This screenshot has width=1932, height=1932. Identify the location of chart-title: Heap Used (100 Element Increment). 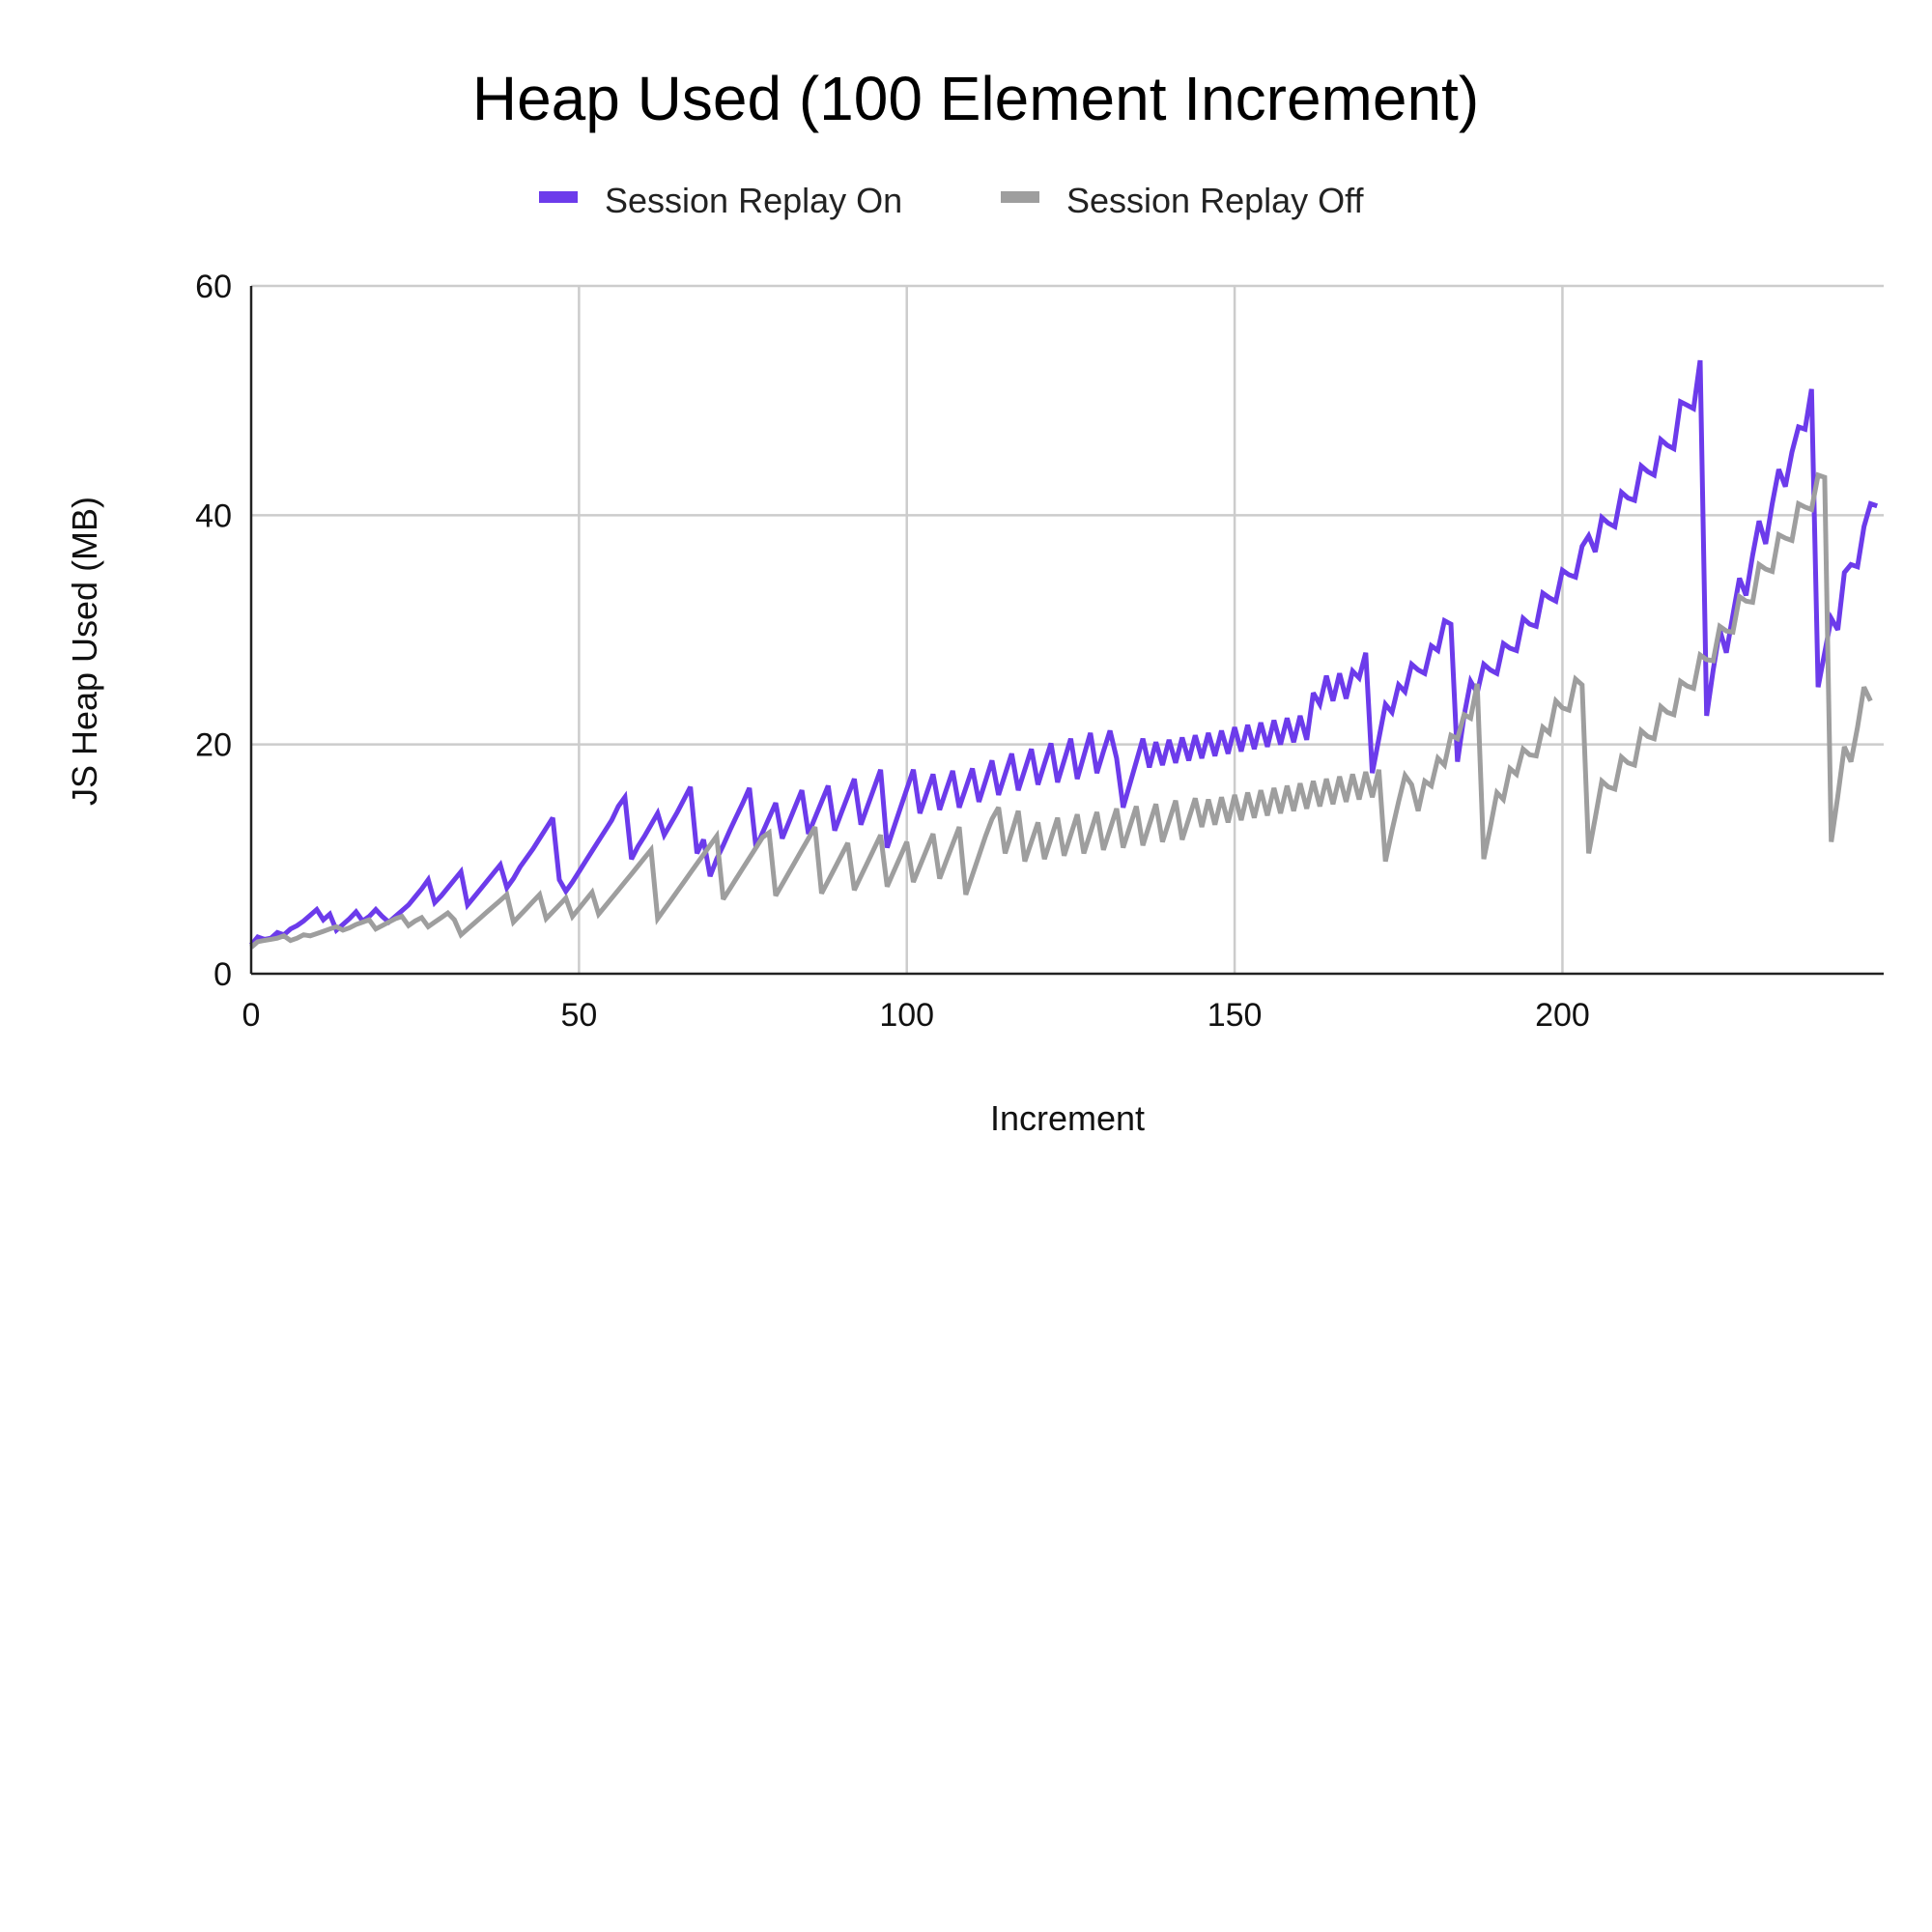
(975, 98).